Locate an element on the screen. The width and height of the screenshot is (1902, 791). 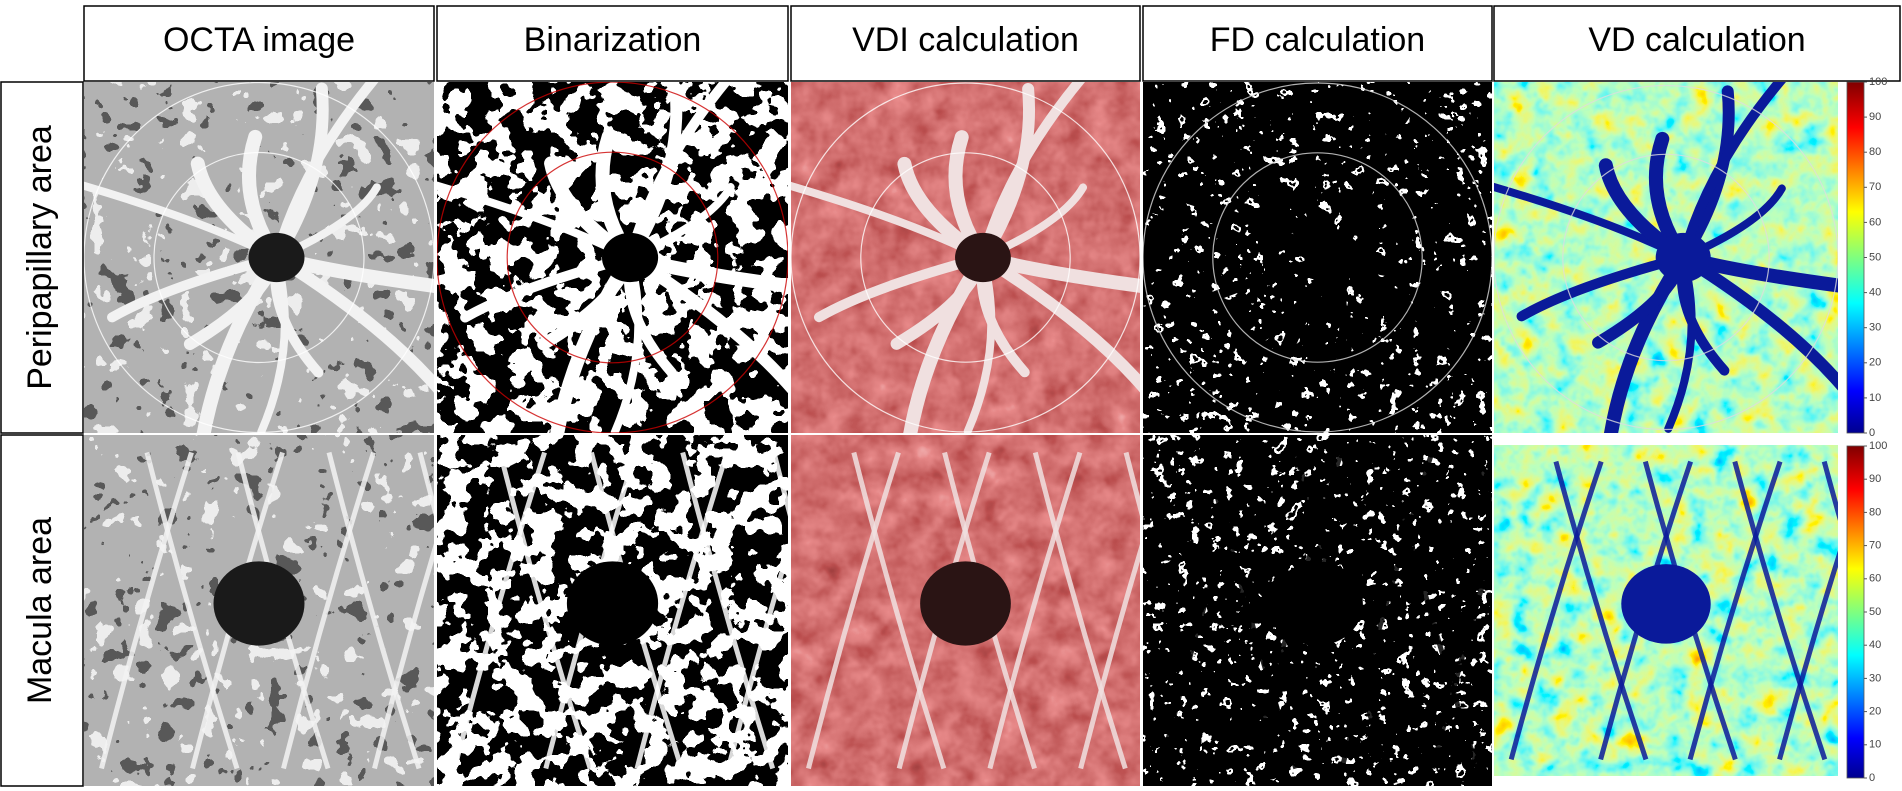
row-label: Peripapillary area is located at coordinates (40, 257).